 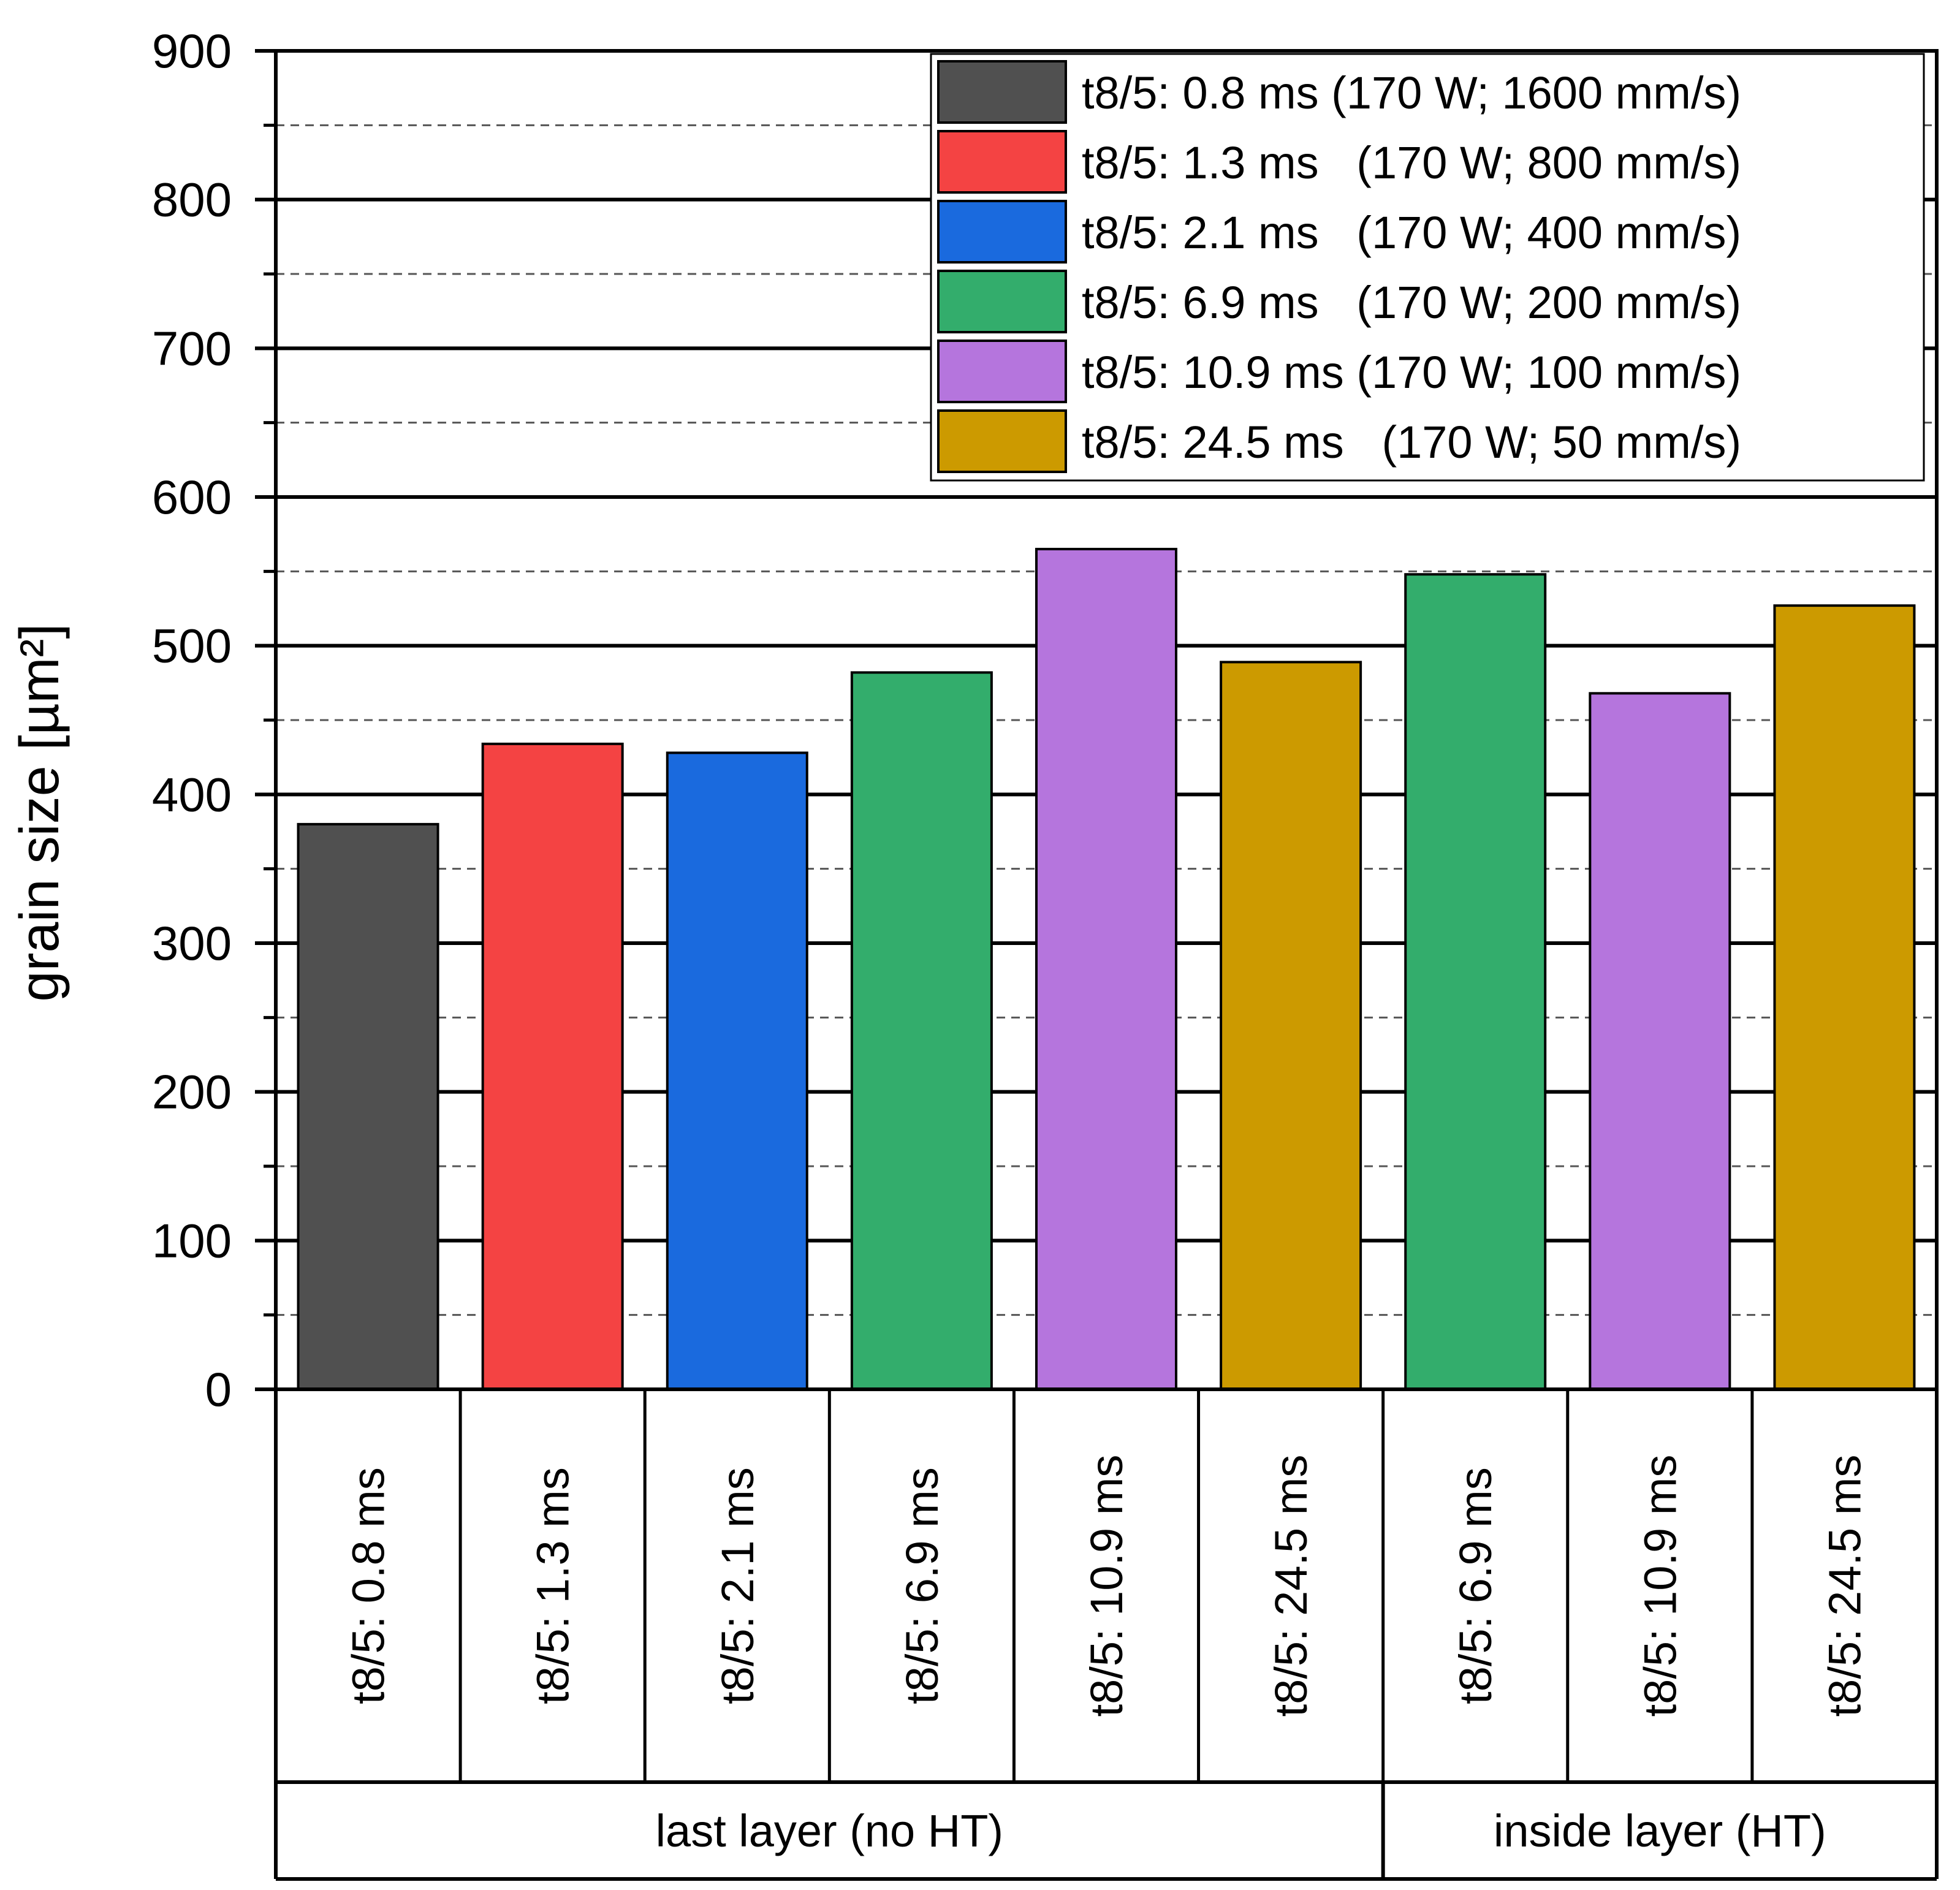 What do you see at coordinates (192, 348) in the screenshot?
I see `y-tick-label: 700` at bounding box center [192, 348].